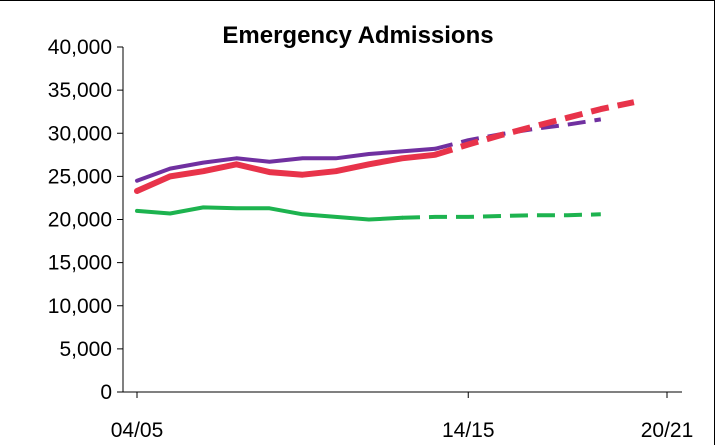  I want to click on y-tick-label: 35,000, so click(80, 90).